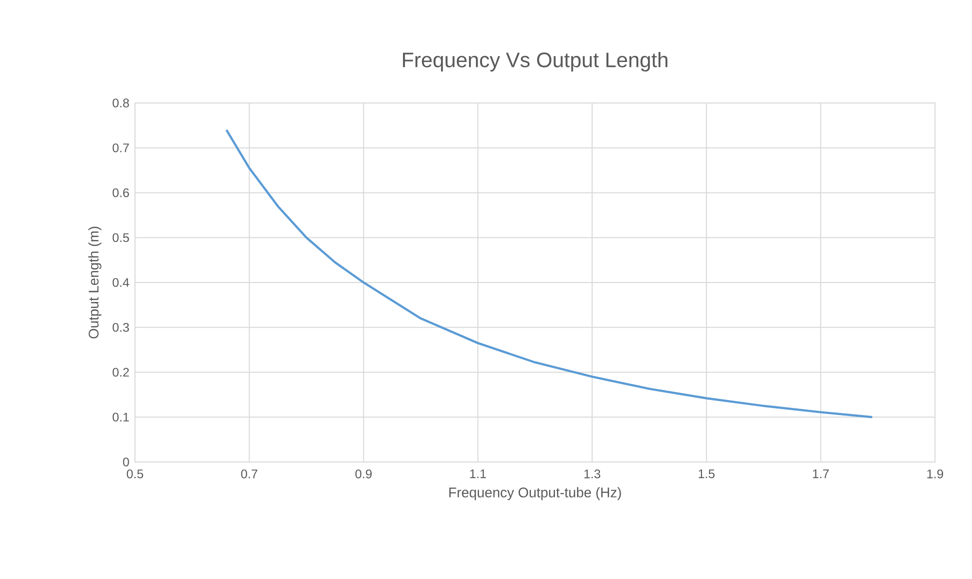 The width and height of the screenshot is (972, 579). I want to click on y-tick-label: 0.5, so click(120, 237).